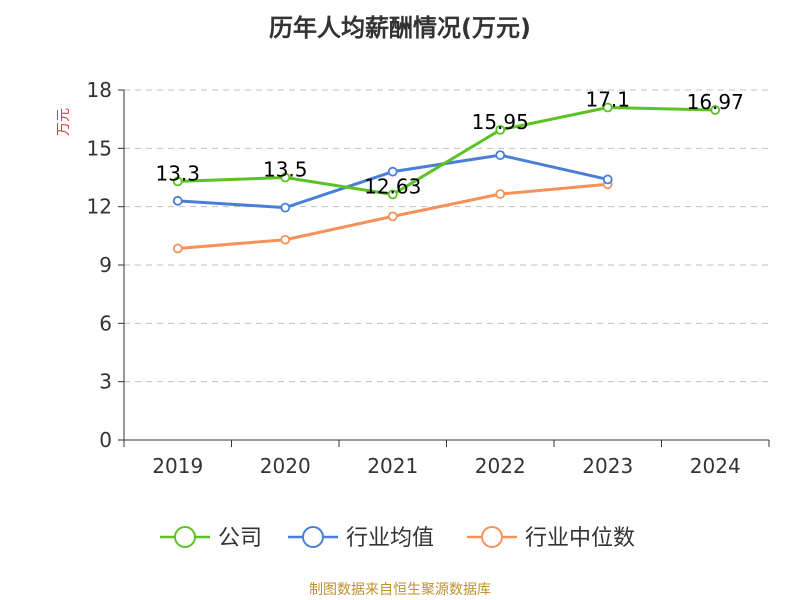  What do you see at coordinates (400, 28) in the screenshot?
I see `chart-title: 历年人均薪酬情况(万元)` at bounding box center [400, 28].